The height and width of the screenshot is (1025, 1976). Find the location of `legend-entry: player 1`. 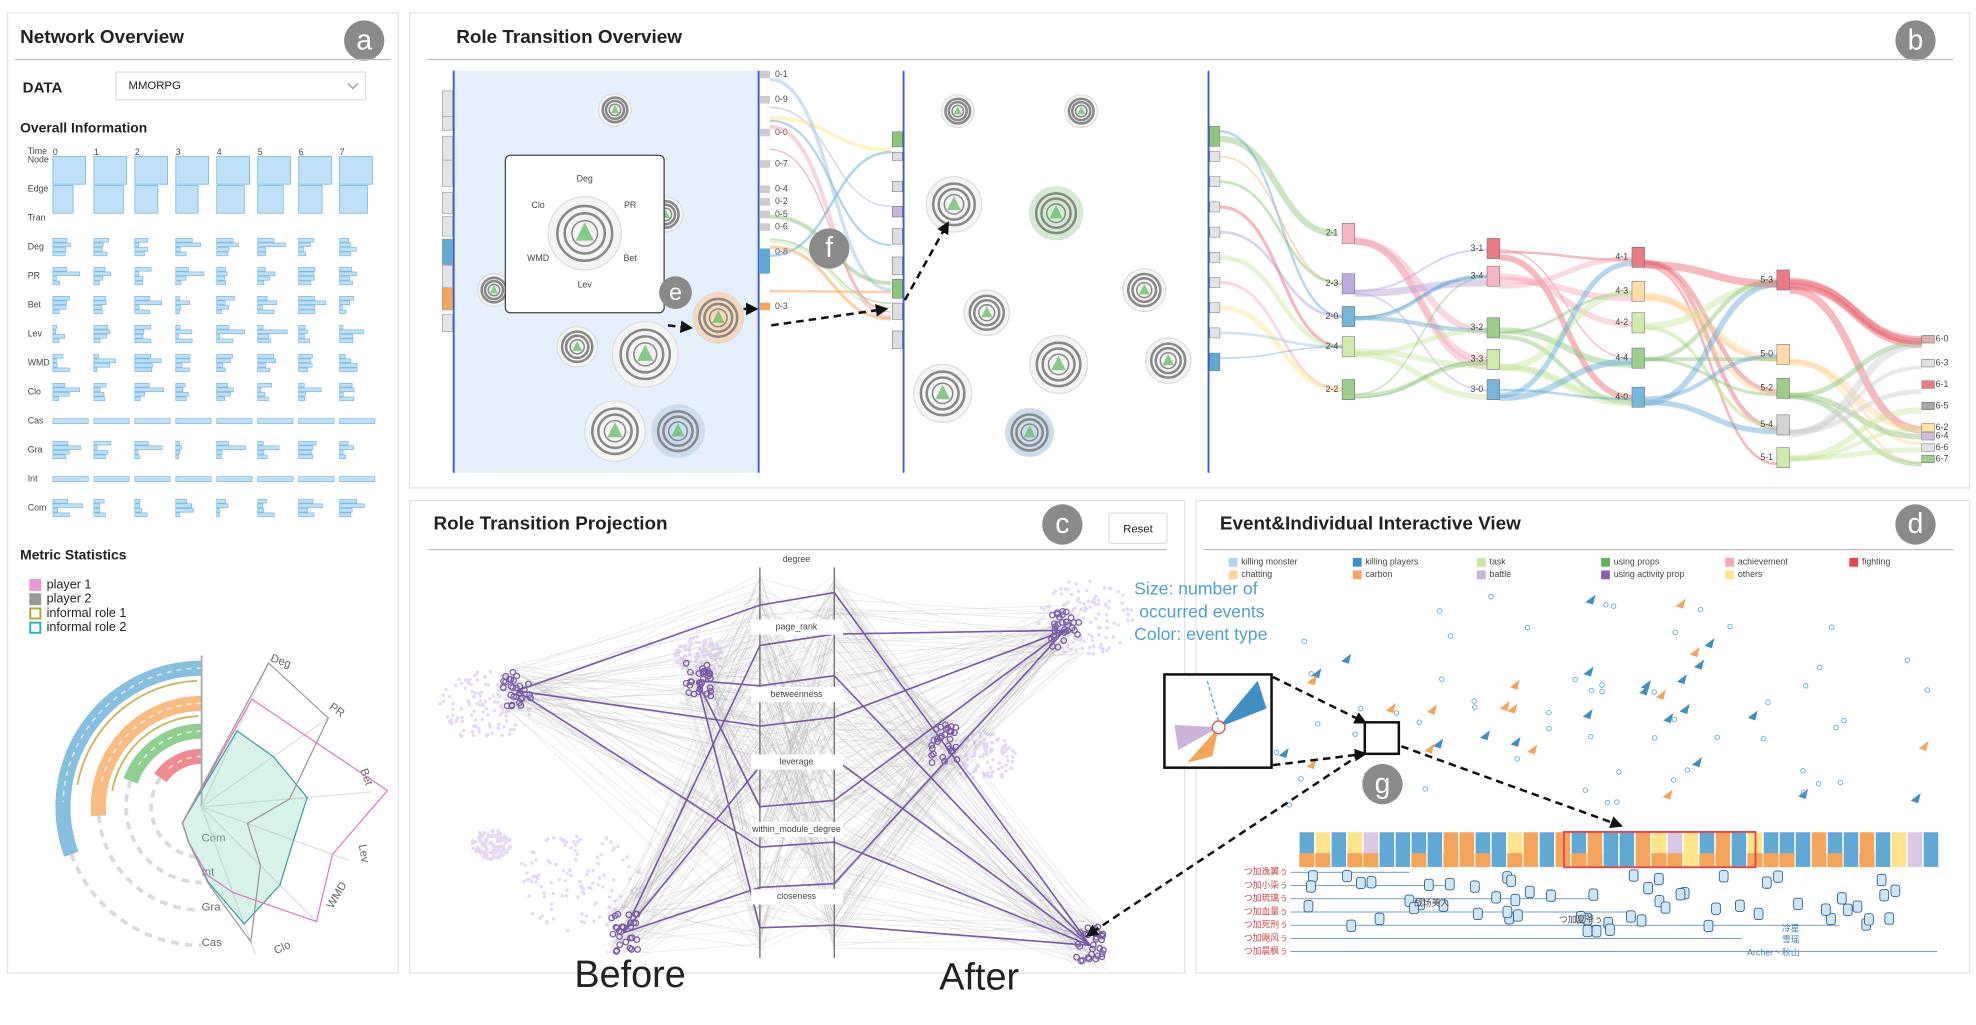

legend-entry: player 1 is located at coordinates (69, 584).